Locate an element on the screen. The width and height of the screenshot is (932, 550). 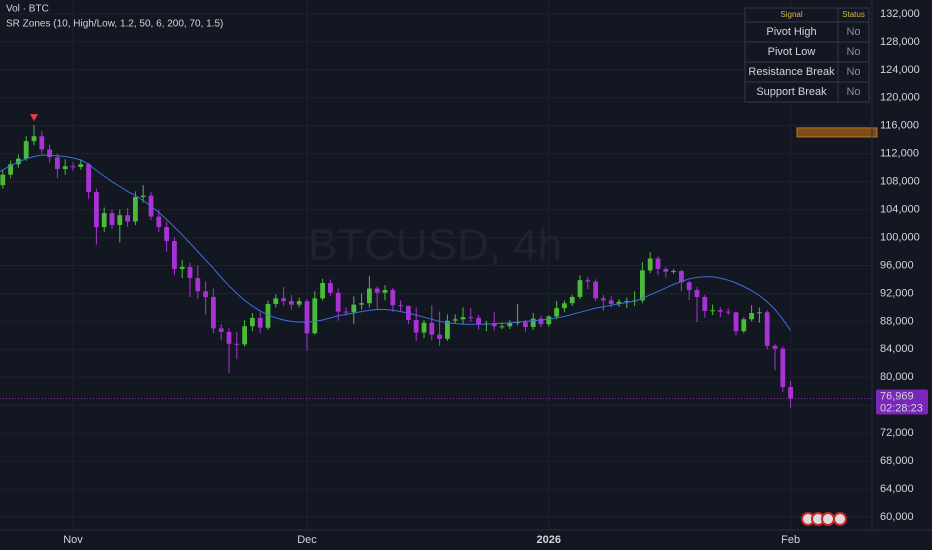
y-tick-label: 124,000 is located at coordinates (900, 70).